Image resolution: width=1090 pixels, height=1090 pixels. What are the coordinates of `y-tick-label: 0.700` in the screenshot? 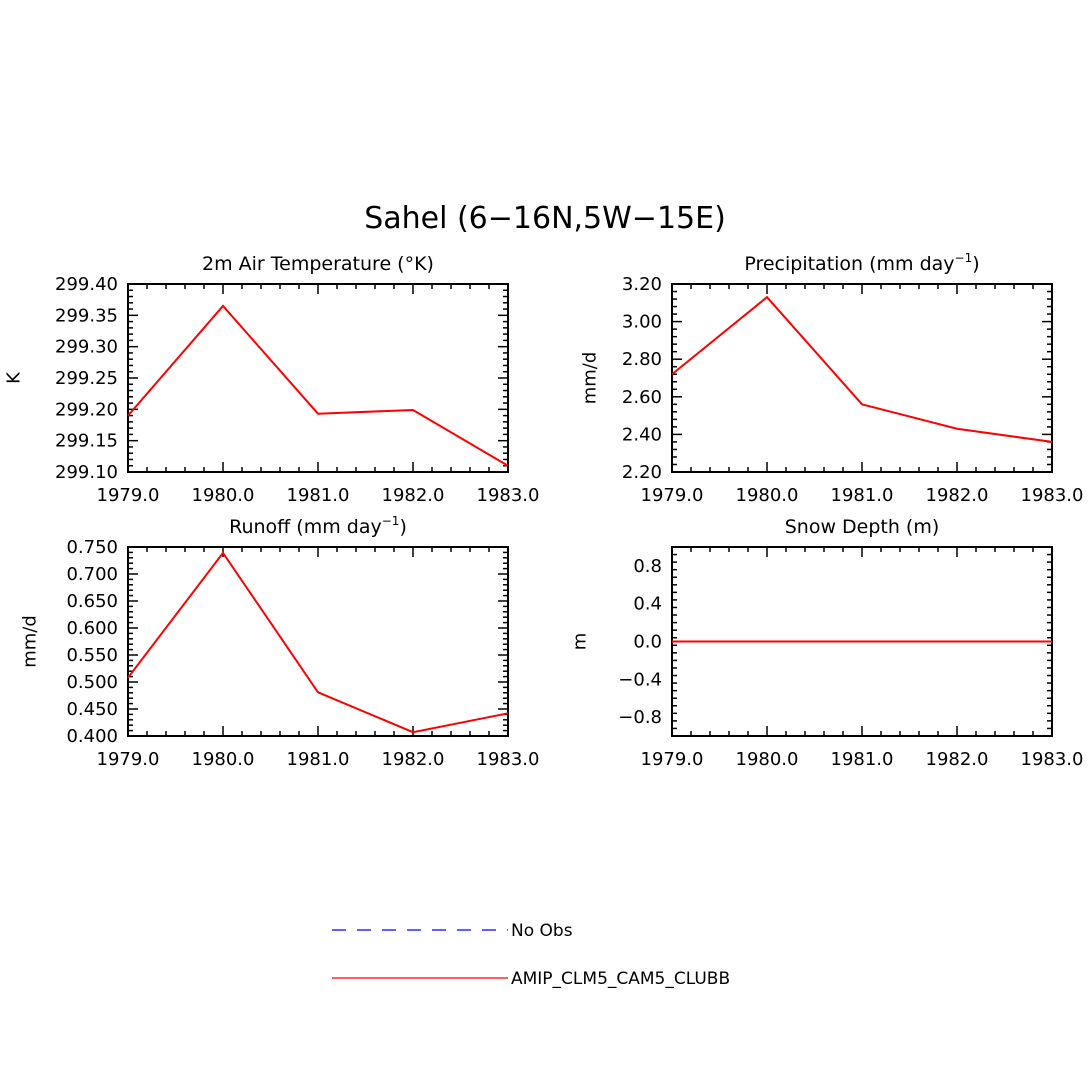 It's located at (92, 574).